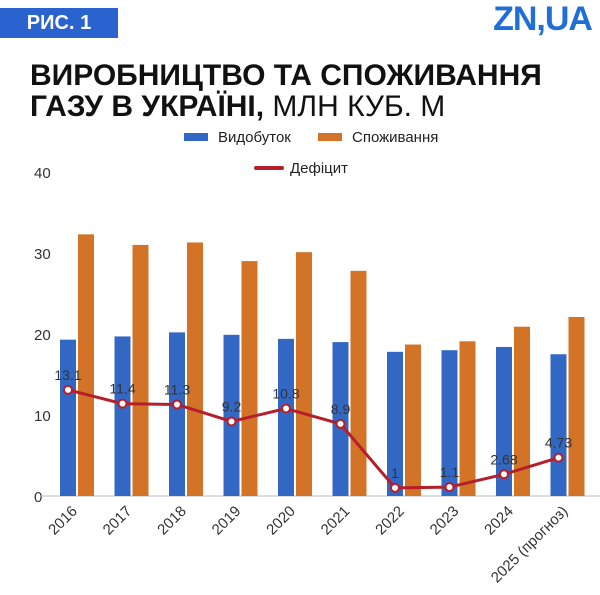 This screenshot has width=600, height=595. Describe the element at coordinates (341, 409) in the screenshot. I see `deficit-label-5: 8.9` at that location.